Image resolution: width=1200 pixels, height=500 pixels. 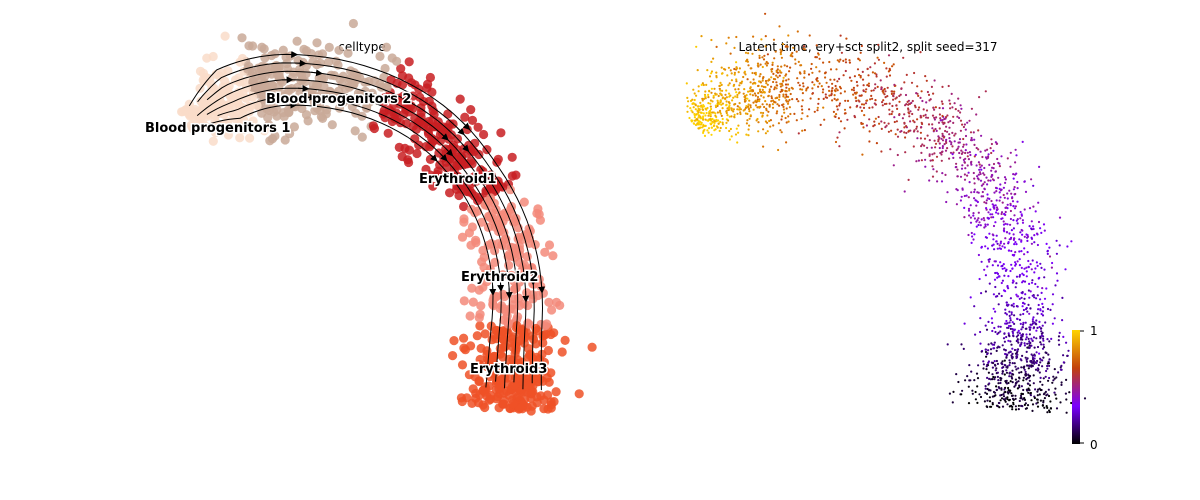 I want to click on colorbar-bar, so click(x=1076, y=387).